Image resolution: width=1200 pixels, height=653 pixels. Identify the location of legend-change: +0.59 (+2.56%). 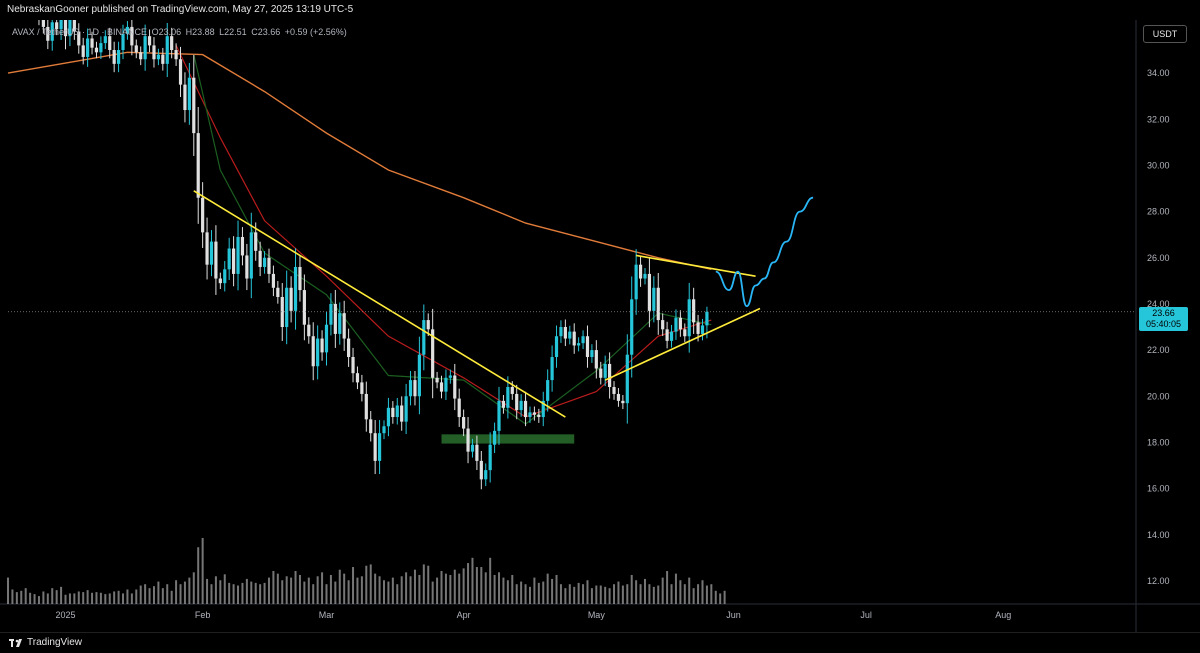
(315, 32).